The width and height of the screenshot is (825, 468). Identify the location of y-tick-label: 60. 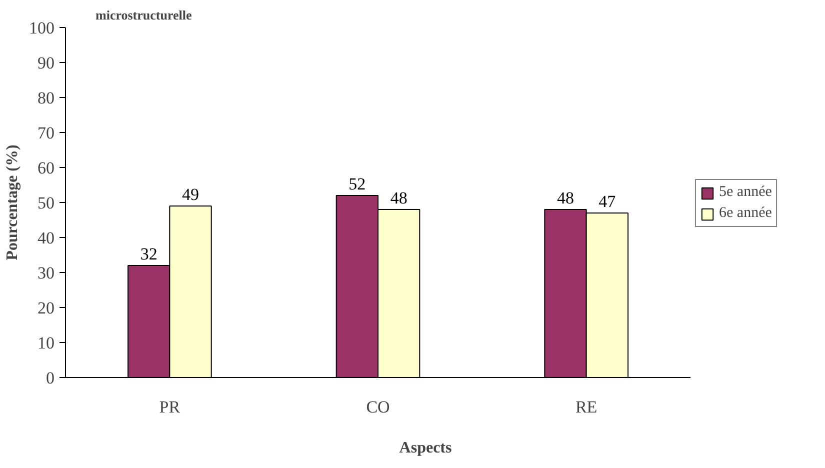
(46, 168).